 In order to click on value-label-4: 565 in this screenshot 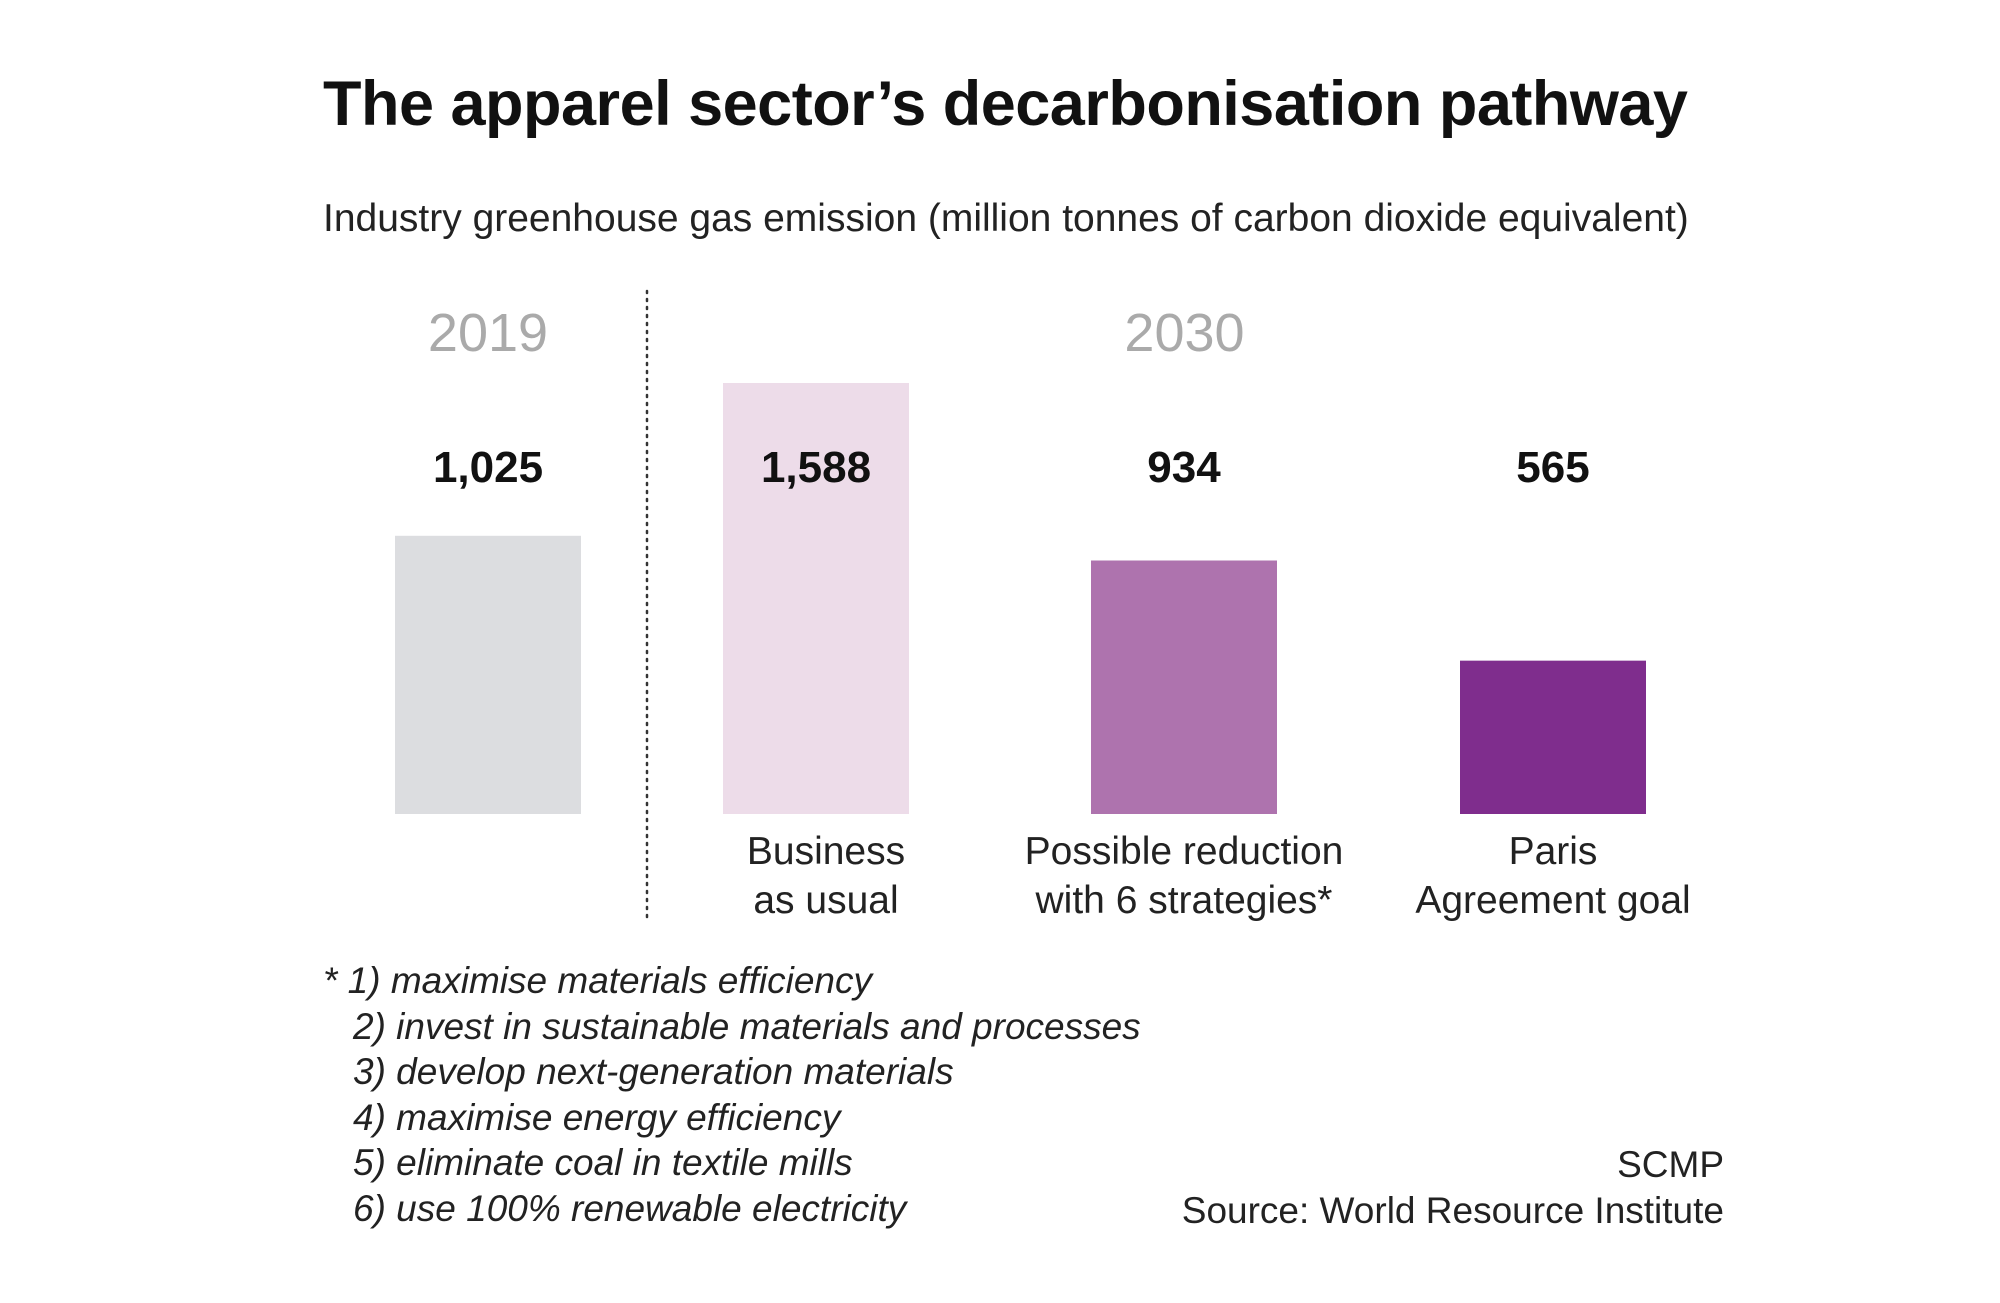, I will do `click(1552, 467)`.